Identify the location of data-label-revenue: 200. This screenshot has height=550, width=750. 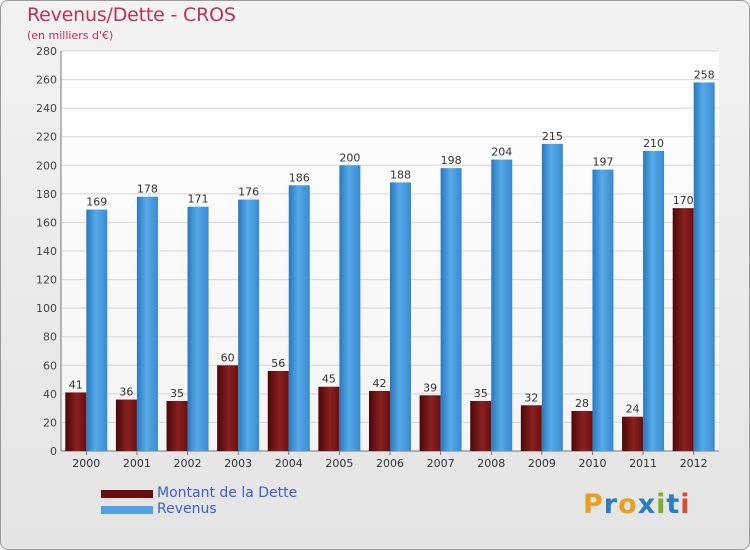
(349, 157).